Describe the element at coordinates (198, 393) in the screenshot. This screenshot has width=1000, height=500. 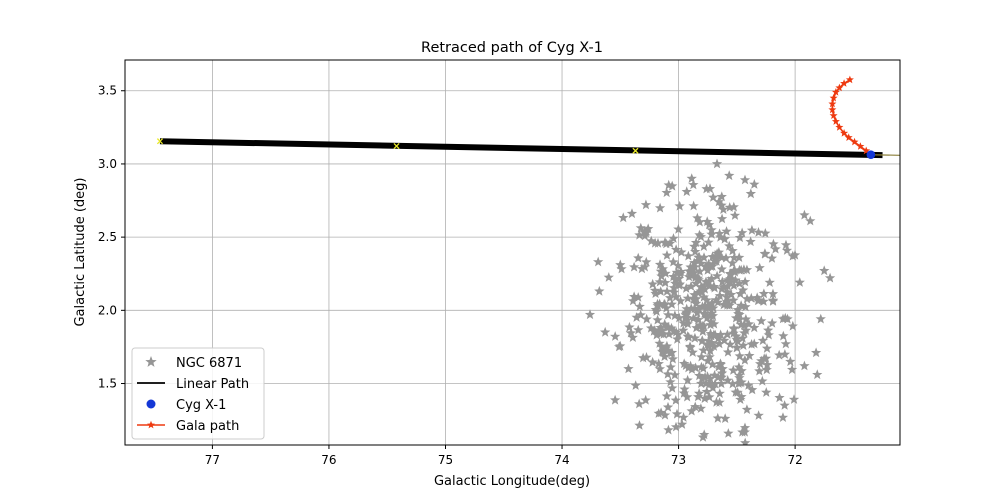
I see `legend-box` at that location.